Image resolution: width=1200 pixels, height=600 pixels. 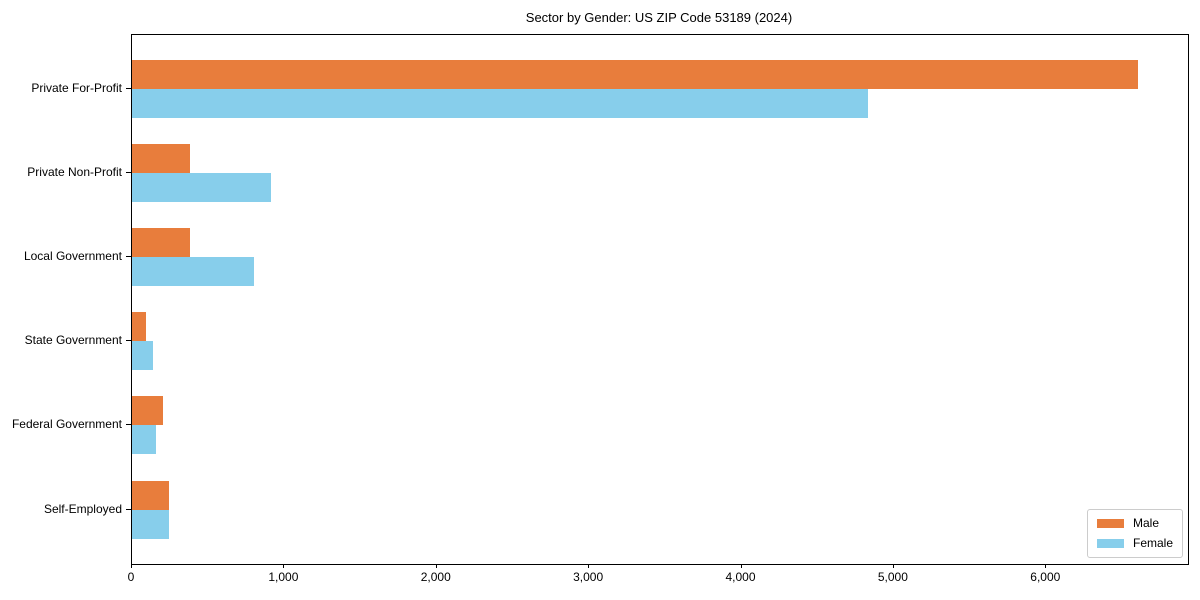 What do you see at coordinates (76, 88) in the screenshot?
I see `y-axis-label-private-for-profit: Private For-Profit` at bounding box center [76, 88].